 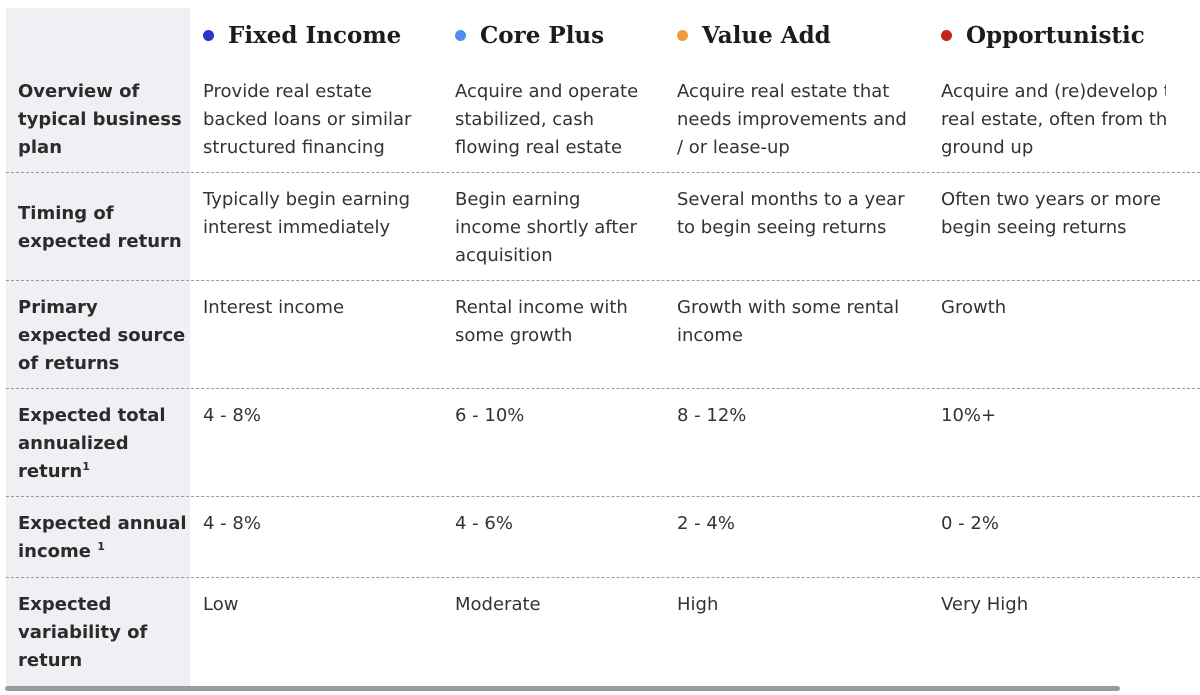 What do you see at coordinates (100, 227) in the screenshot?
I see `row-label: Timing of expected return` at bounding box center [100, 227].